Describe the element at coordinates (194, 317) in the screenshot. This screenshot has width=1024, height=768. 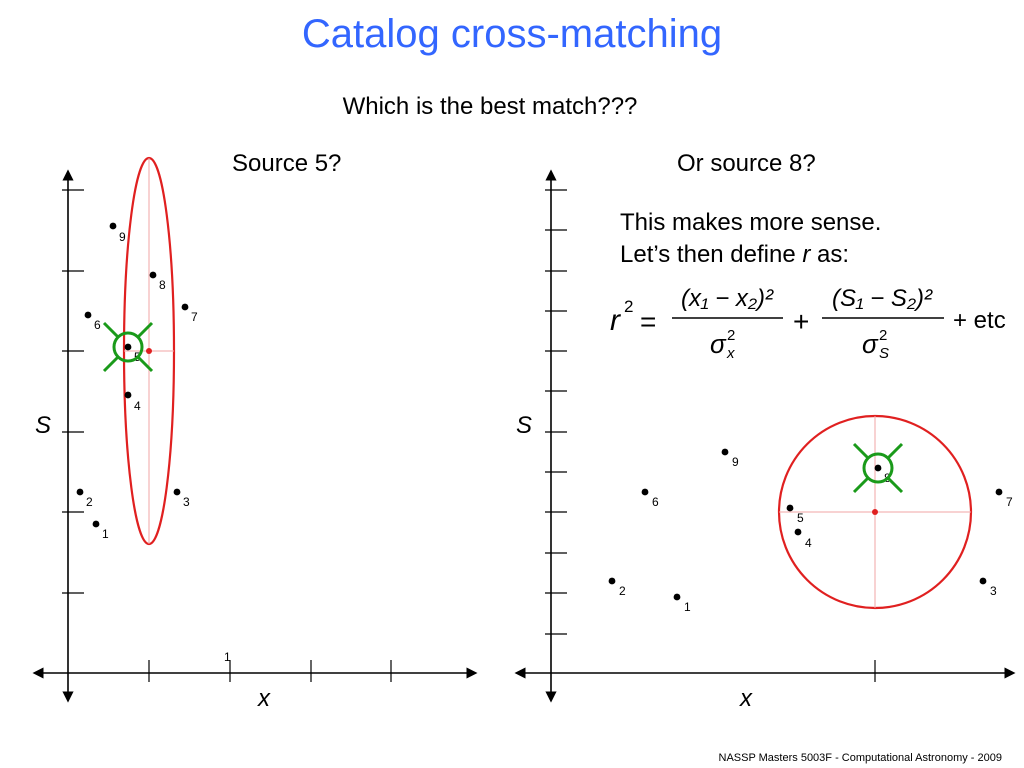
I see `left-source-7-label: 7` at that location.